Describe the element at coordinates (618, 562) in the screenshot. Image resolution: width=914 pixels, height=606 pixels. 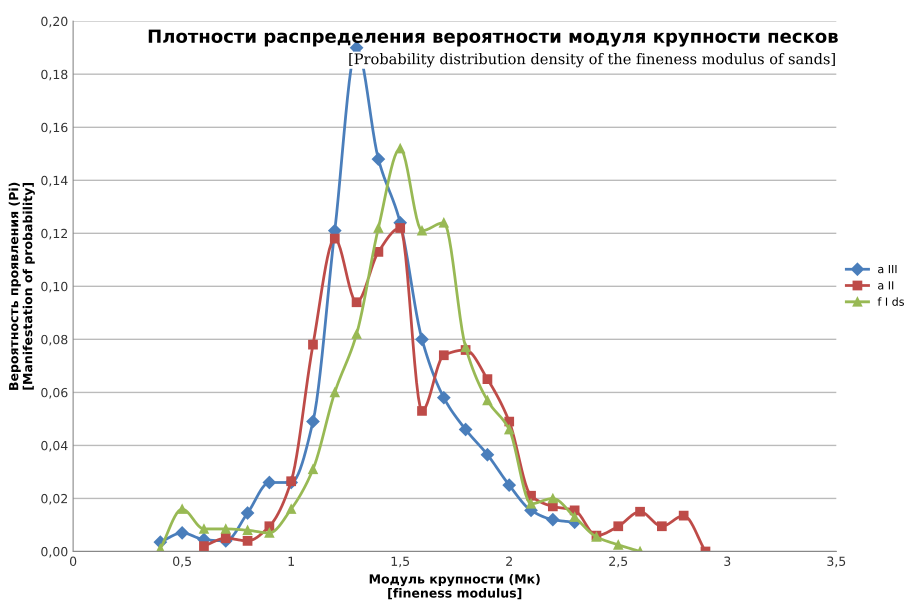
I see `x-tick-label: 2,5` at that location.